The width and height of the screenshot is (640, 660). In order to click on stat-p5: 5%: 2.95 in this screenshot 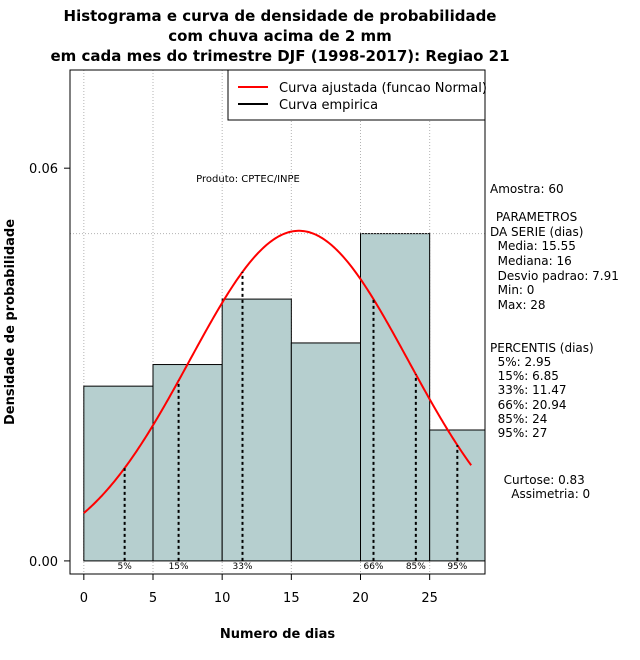, I will do `click(521, 362)`.